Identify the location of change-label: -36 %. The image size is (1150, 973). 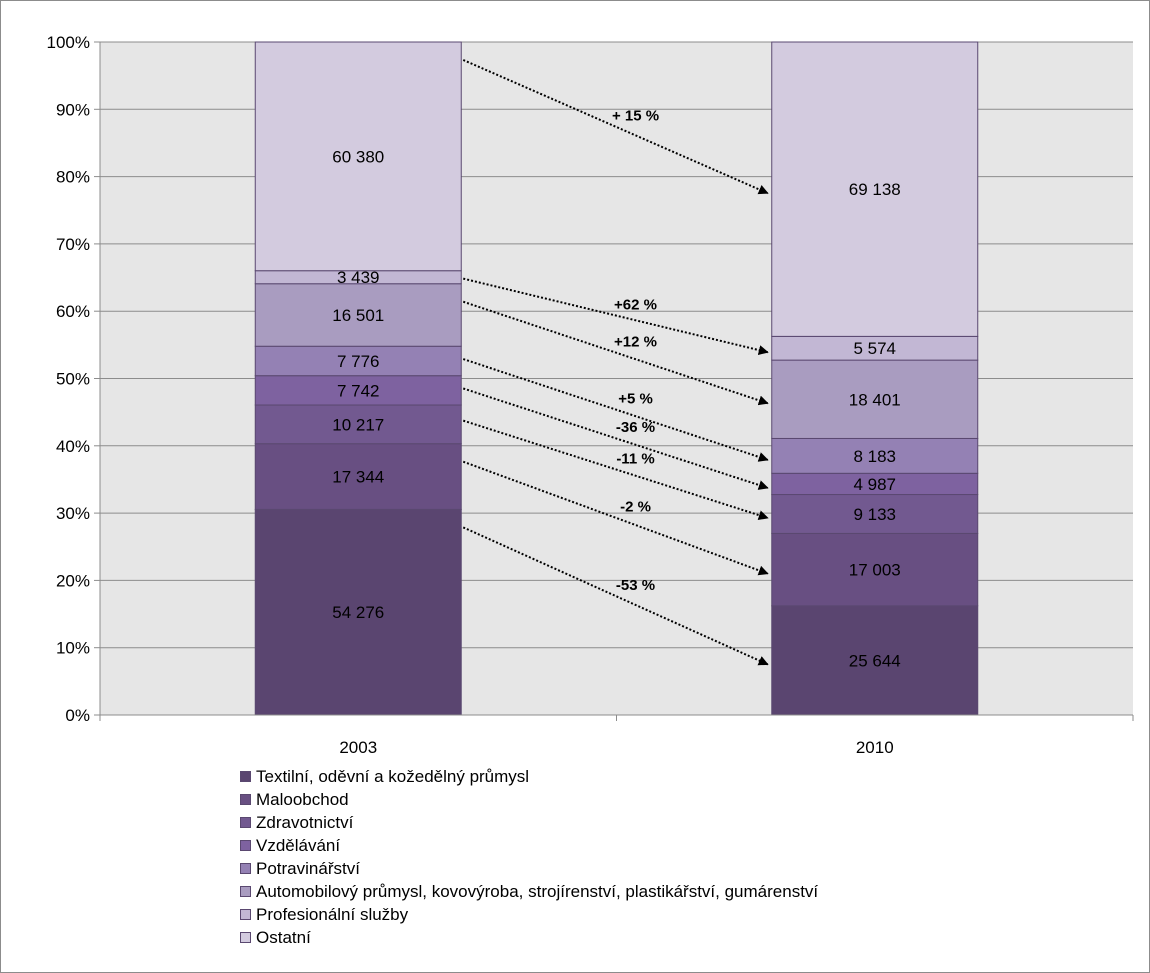
(635, 427).